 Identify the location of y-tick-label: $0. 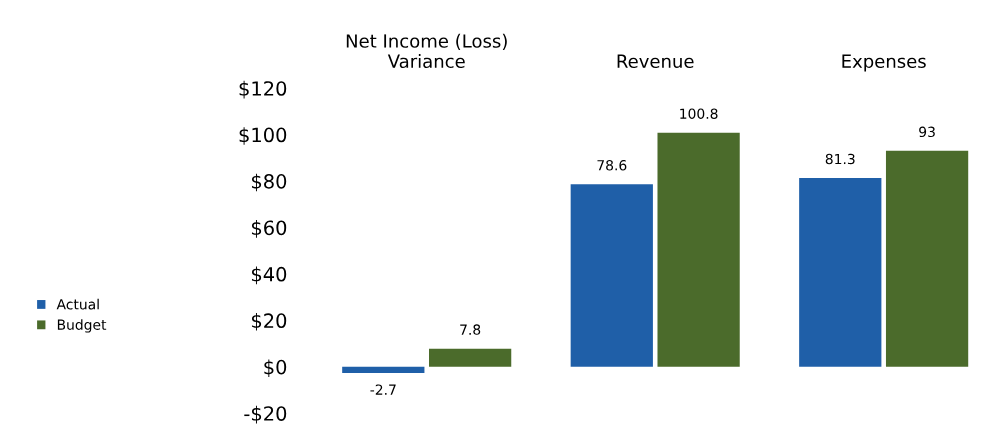
(275, 368).